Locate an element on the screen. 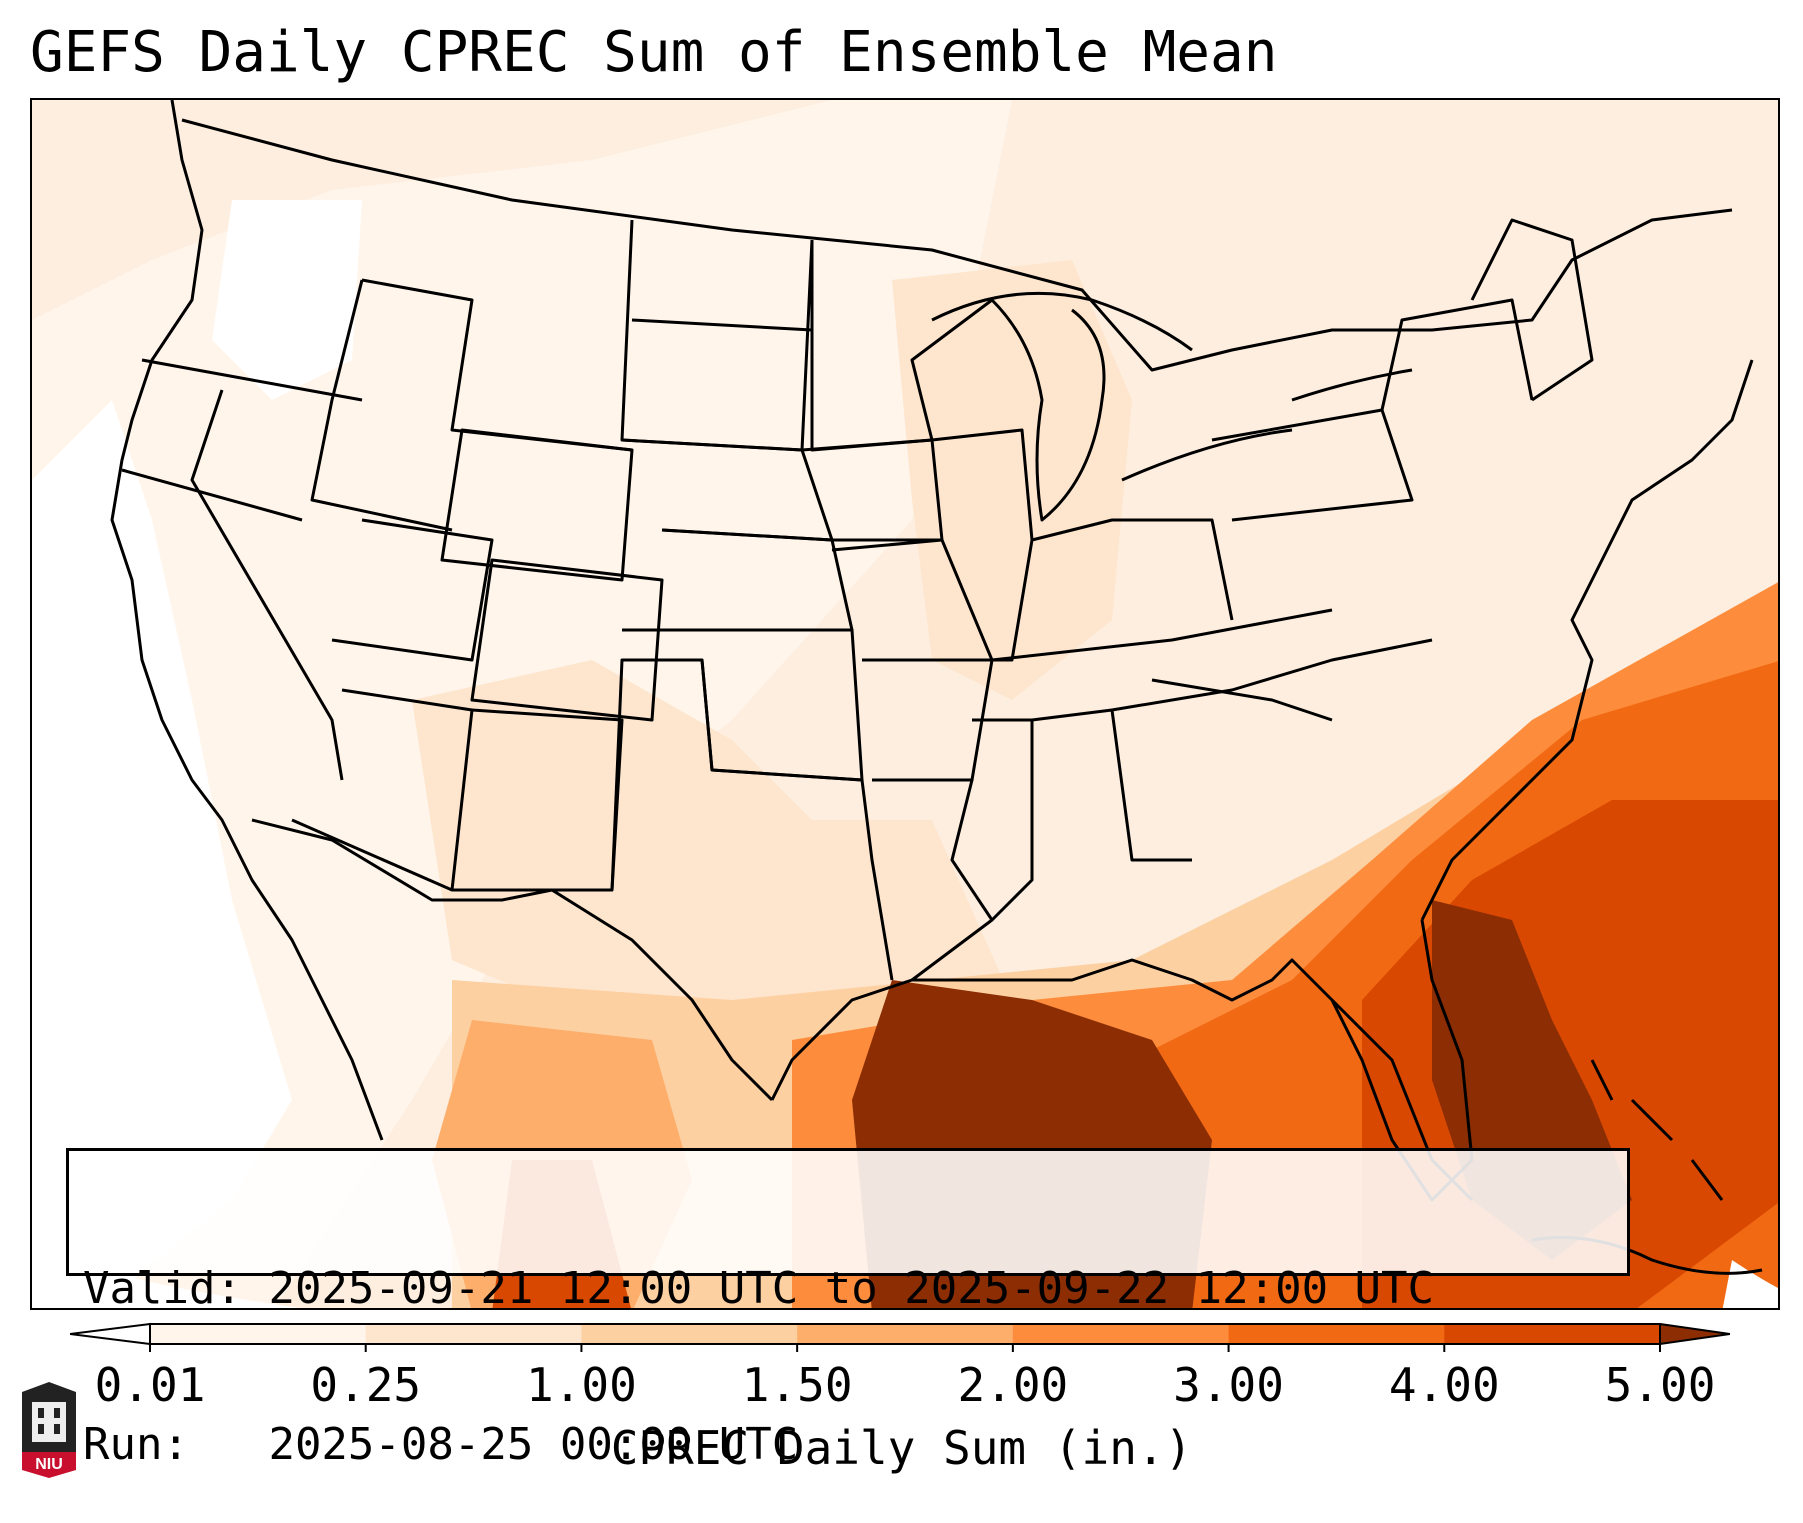  shade-light-midwest is located at coordinates (1012, 480).